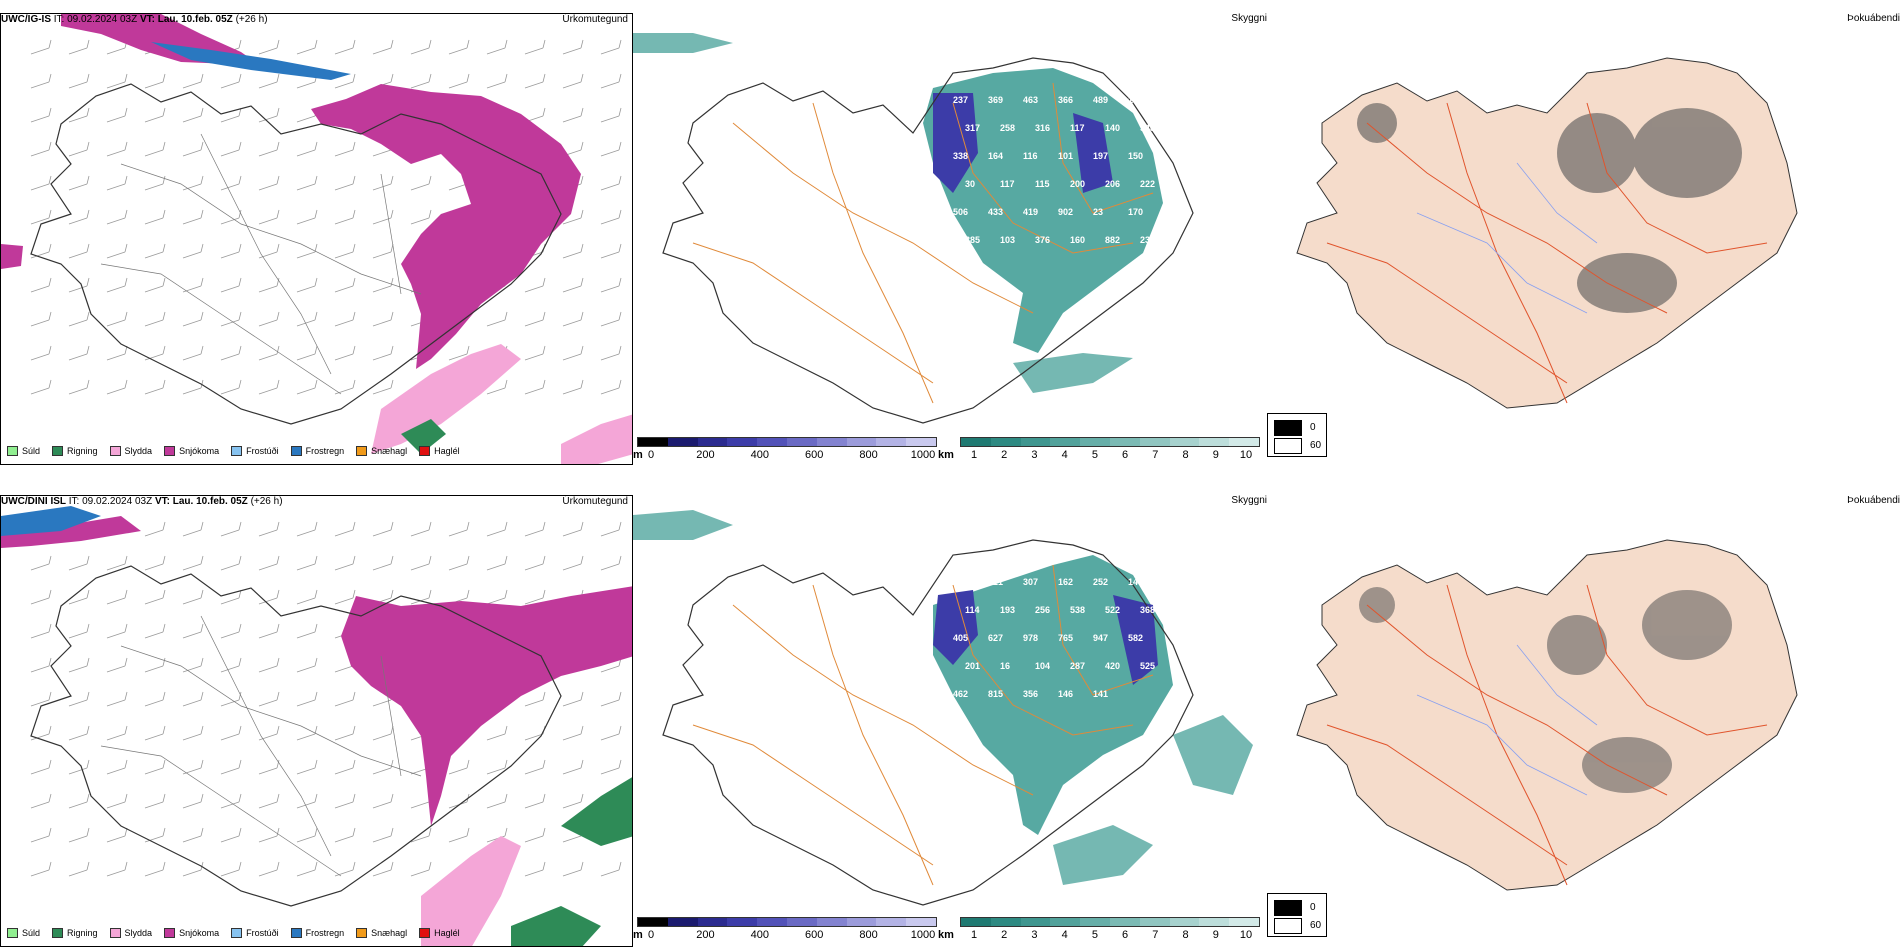  I want to click on snow-area, so click(446, 226).